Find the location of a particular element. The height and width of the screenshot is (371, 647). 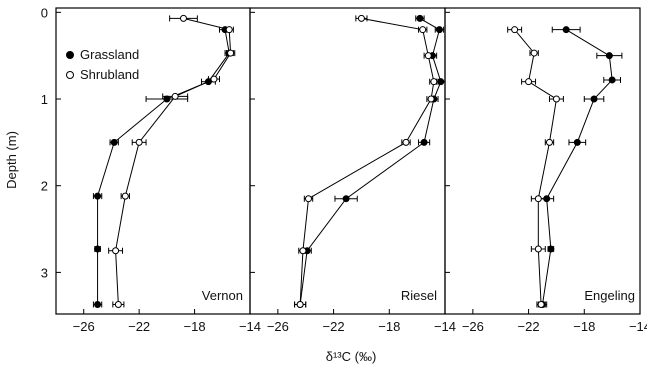

legend-marker-shrubland is located at coordinates (70, 75).